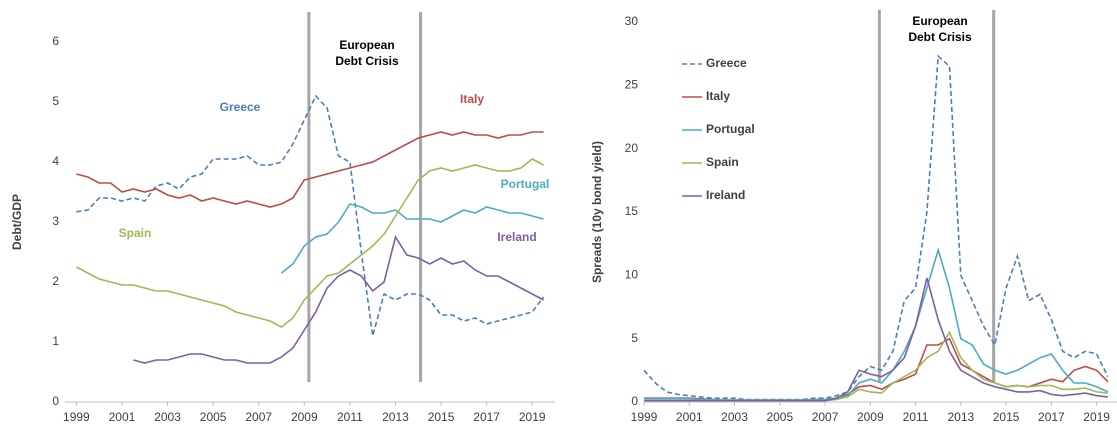 This screenshot has width=1117, height=429. I want to click on y-tick-label: 2, so click(55, 281).